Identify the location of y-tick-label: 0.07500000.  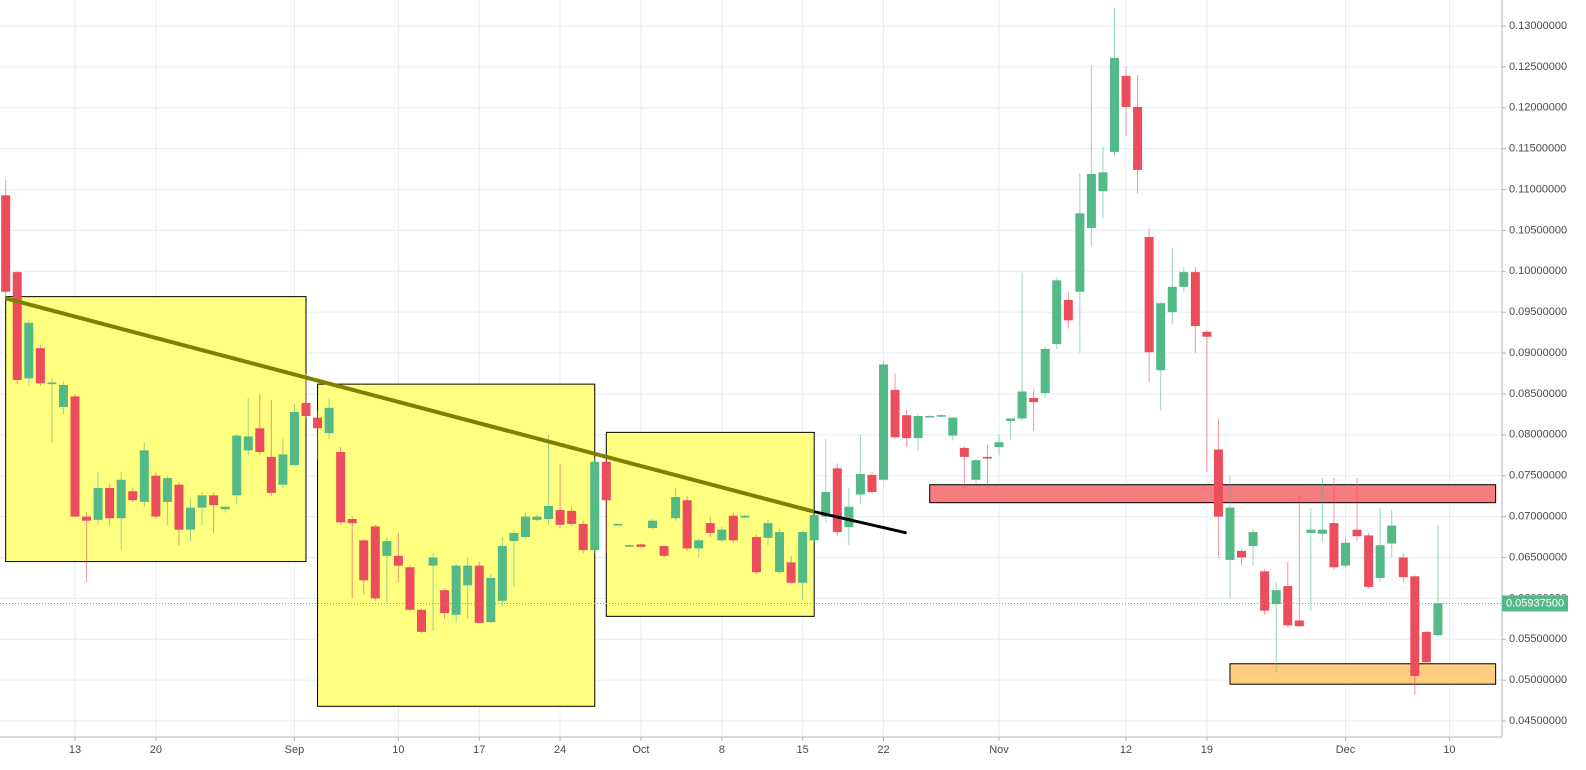
(1538, 476).